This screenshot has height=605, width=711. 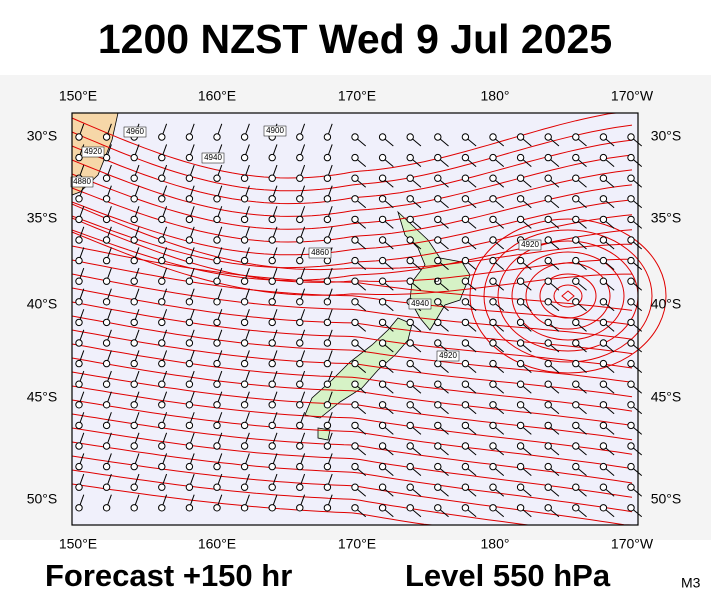 I want to click on lat-label-right: 50°S, so click(x=666, y=499).